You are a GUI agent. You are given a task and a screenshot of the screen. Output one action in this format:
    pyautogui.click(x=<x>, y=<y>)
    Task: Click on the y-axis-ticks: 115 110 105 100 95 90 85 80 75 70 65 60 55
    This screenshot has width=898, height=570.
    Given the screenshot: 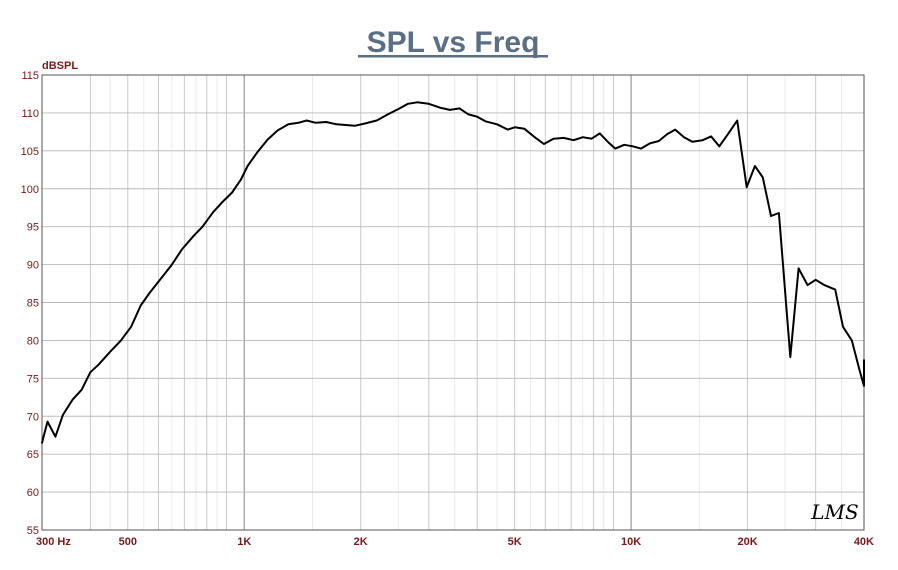 What is the action you would take?
    pyautogui.click(x=30, y=303)
    